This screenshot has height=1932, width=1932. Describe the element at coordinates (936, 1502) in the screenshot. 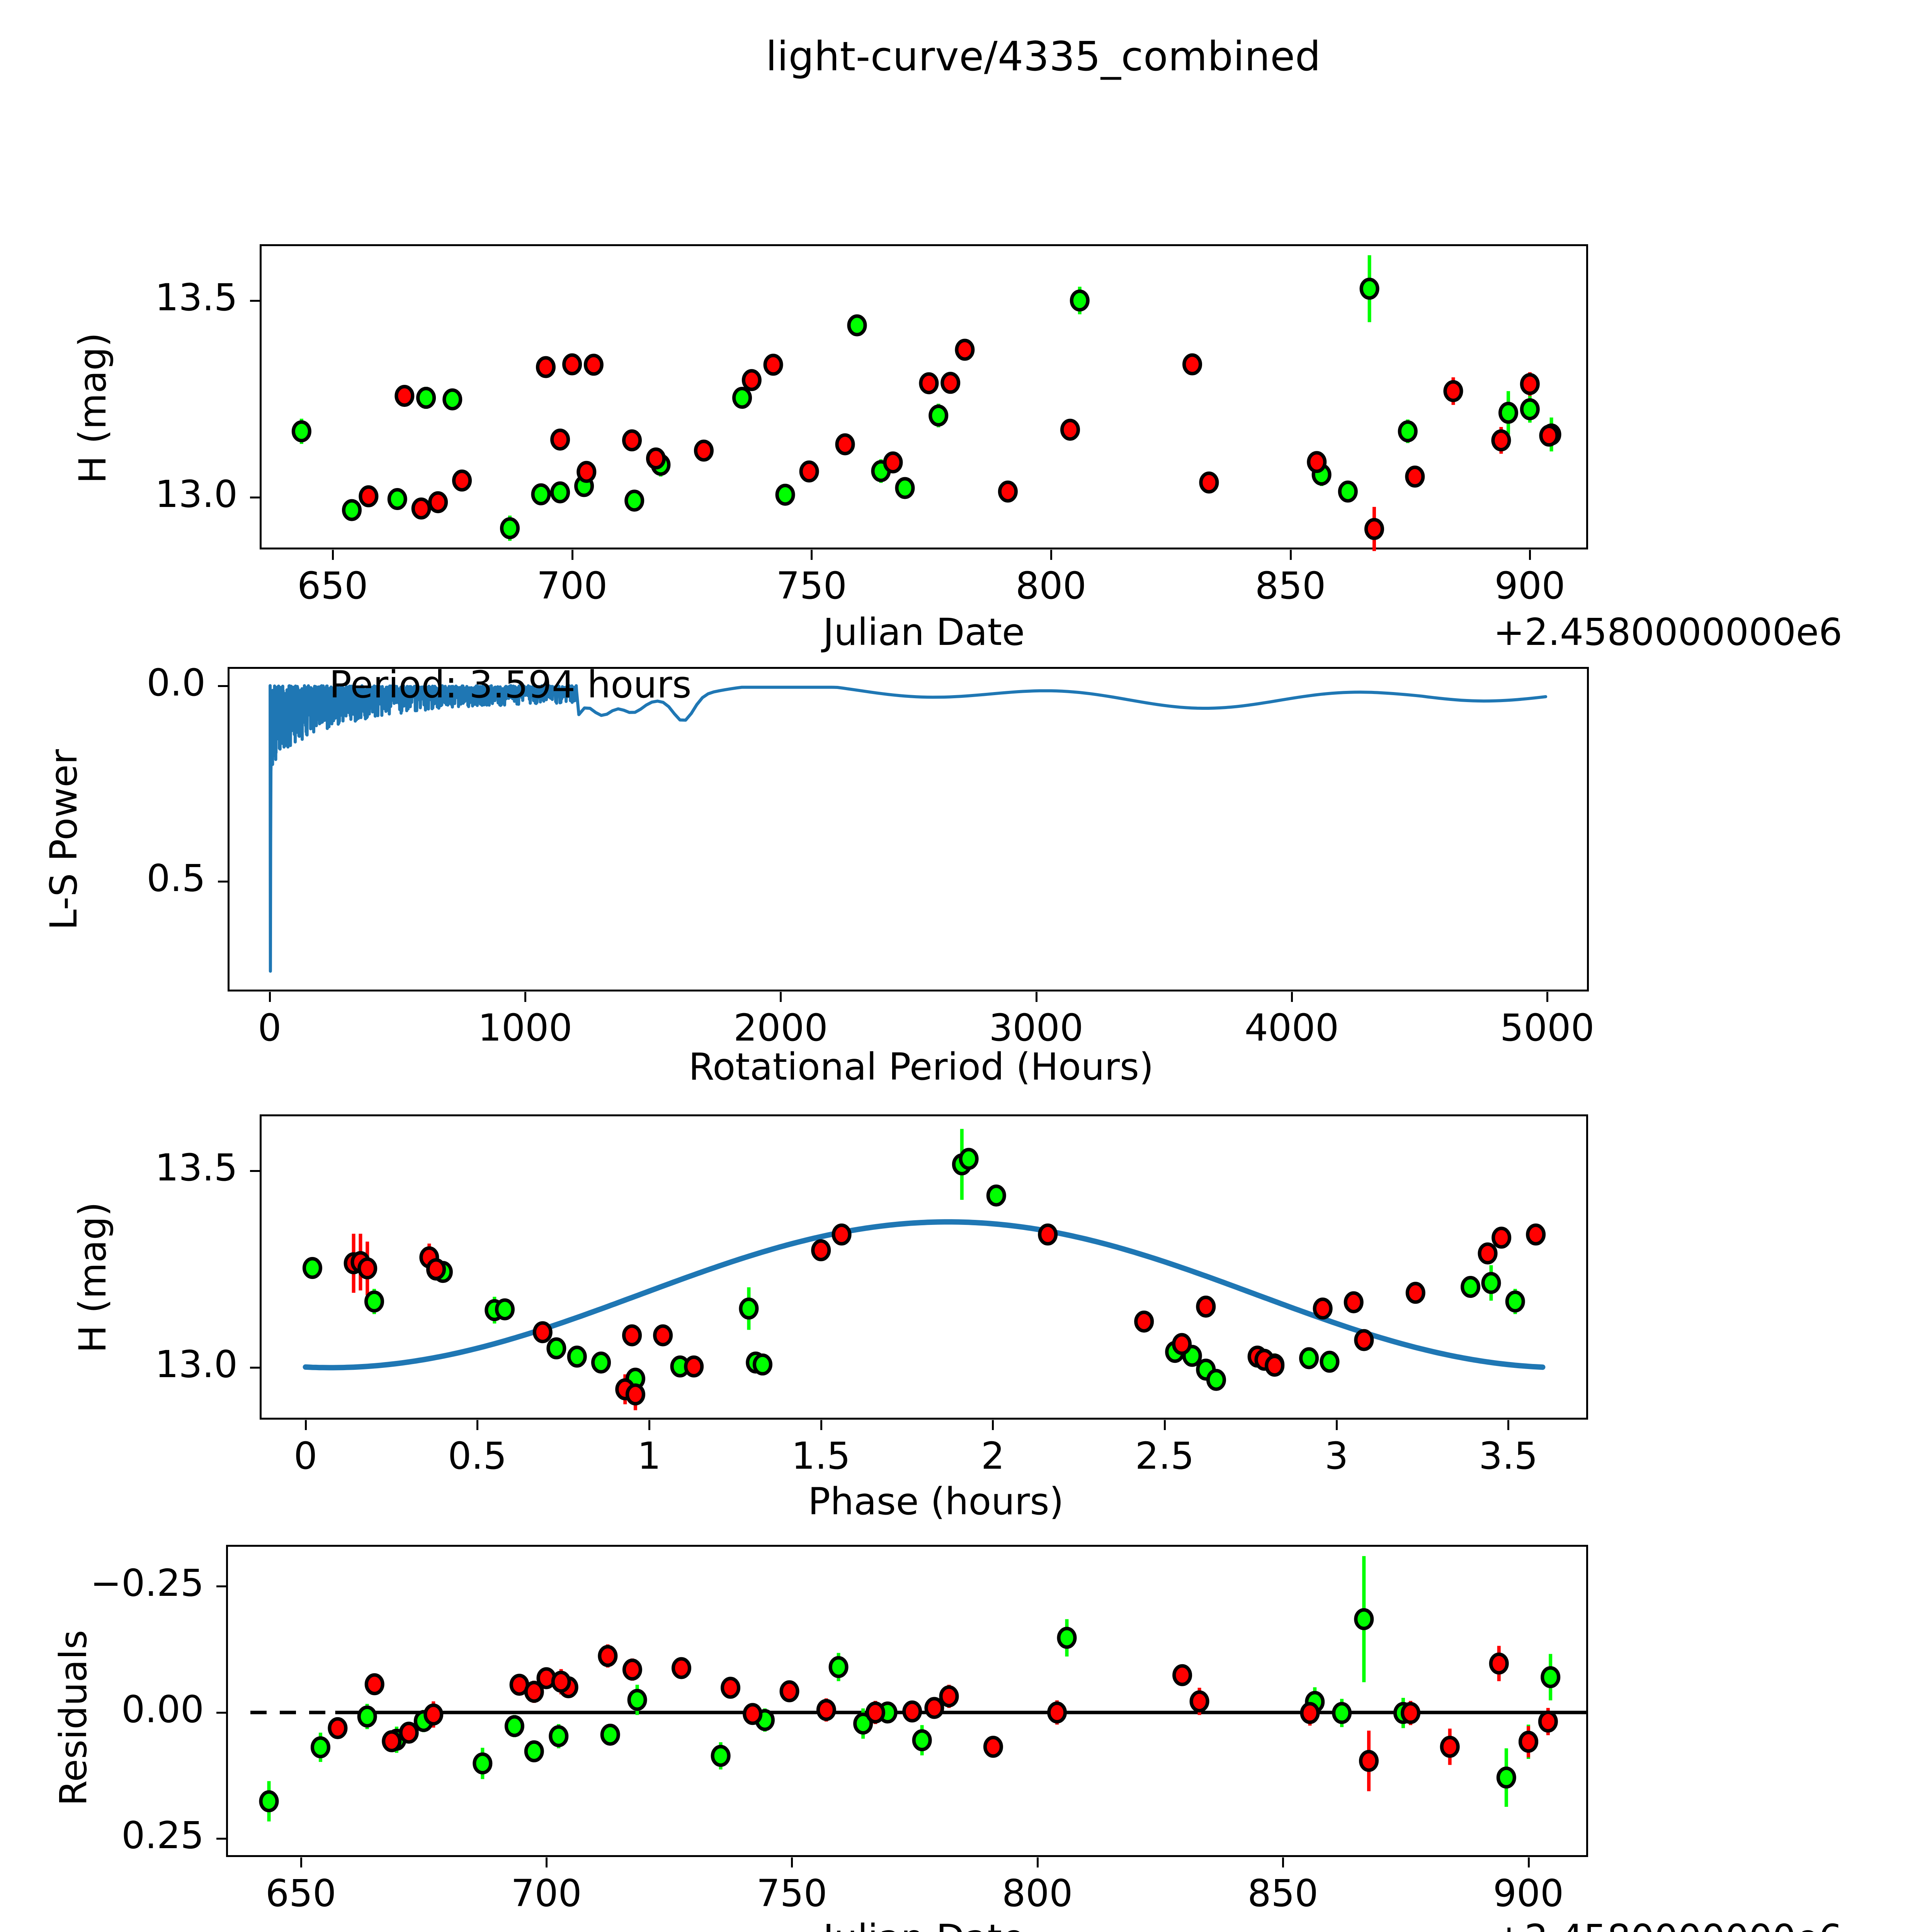

I see `panel3-xlabel: Phase (hours)` at that location.